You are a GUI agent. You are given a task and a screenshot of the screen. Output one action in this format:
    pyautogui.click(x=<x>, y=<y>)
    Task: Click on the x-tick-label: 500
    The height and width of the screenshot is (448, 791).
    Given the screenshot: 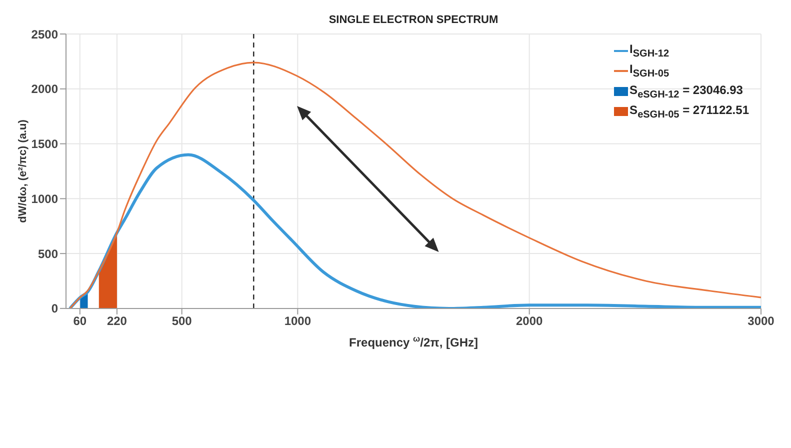 What is the action you would take?
    pyautogui.click(x=182, y=321)
    